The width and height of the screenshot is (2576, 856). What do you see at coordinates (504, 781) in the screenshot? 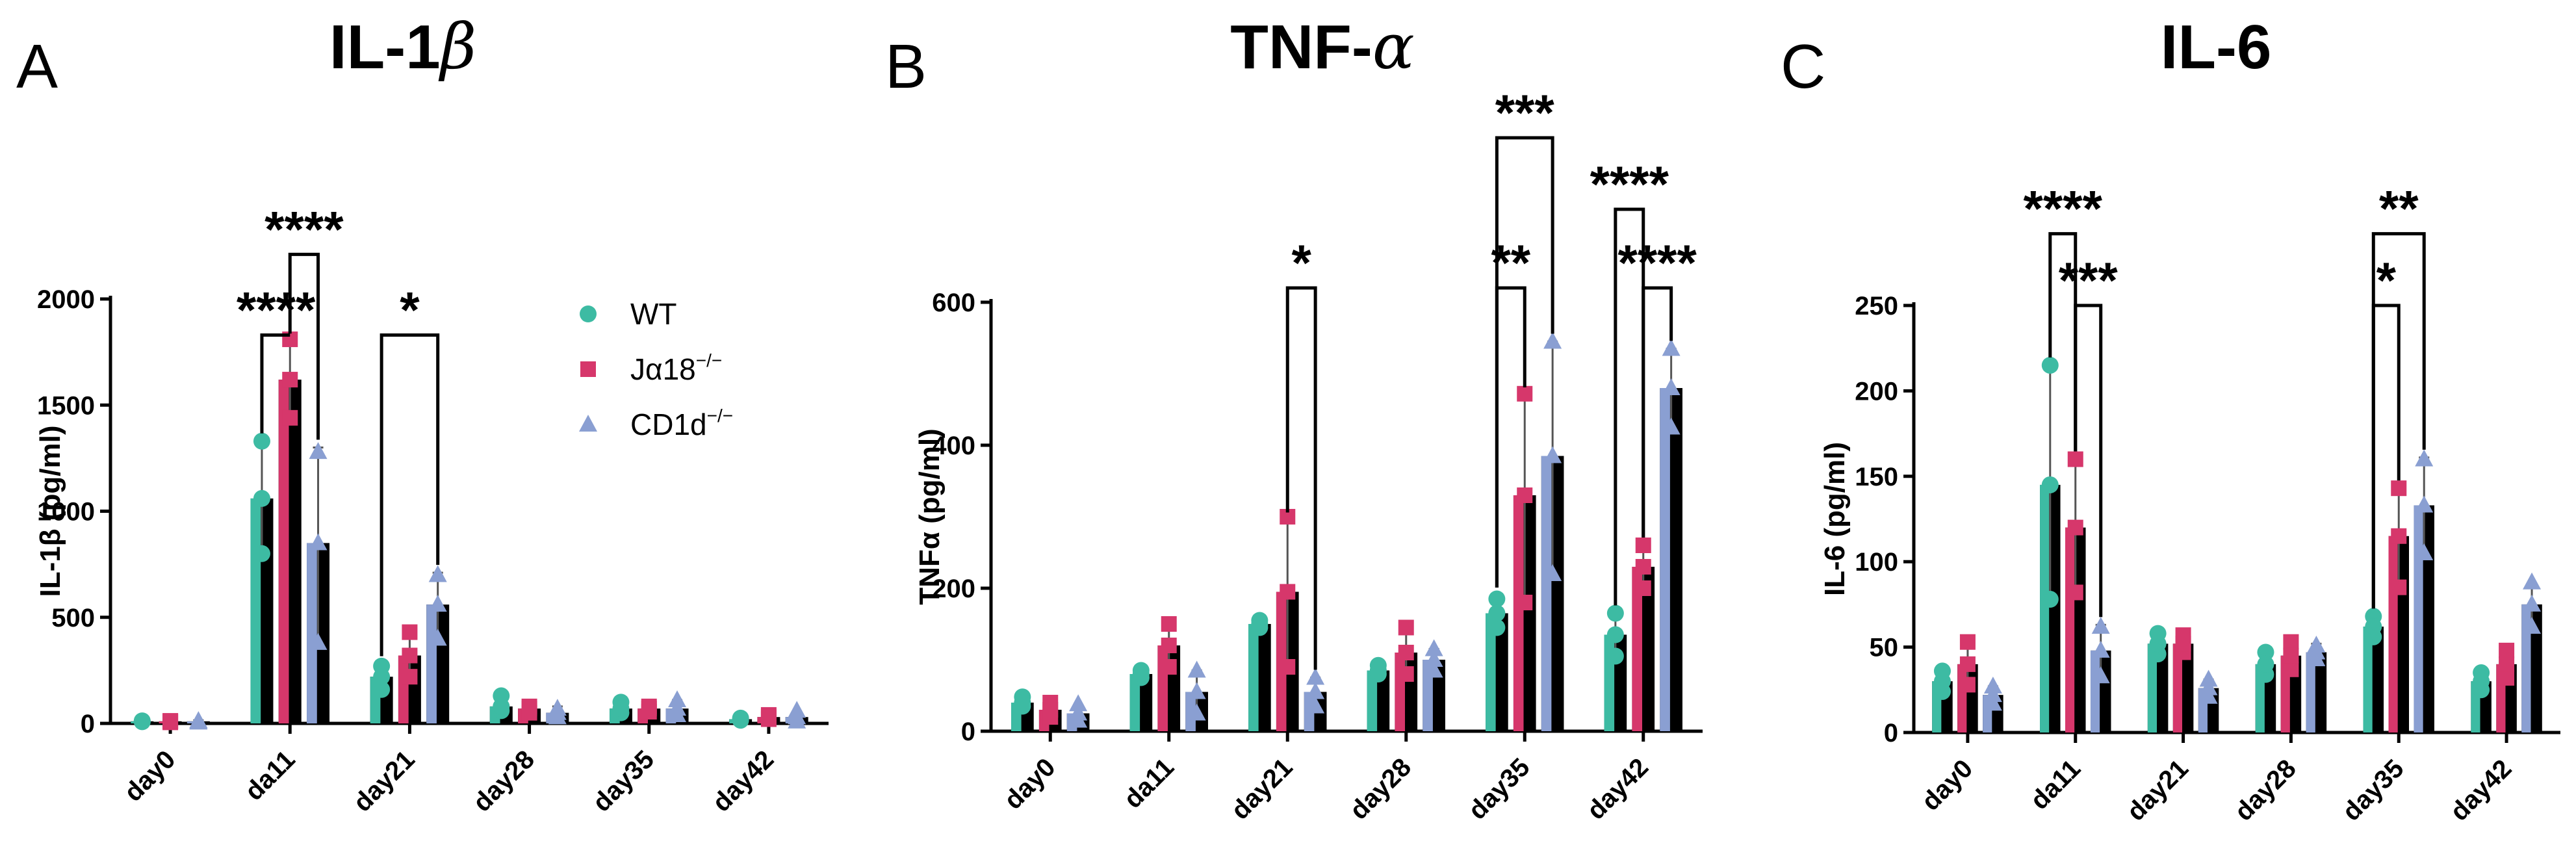
I see `x-tick-label: day28` at bounding box center [504, 781].